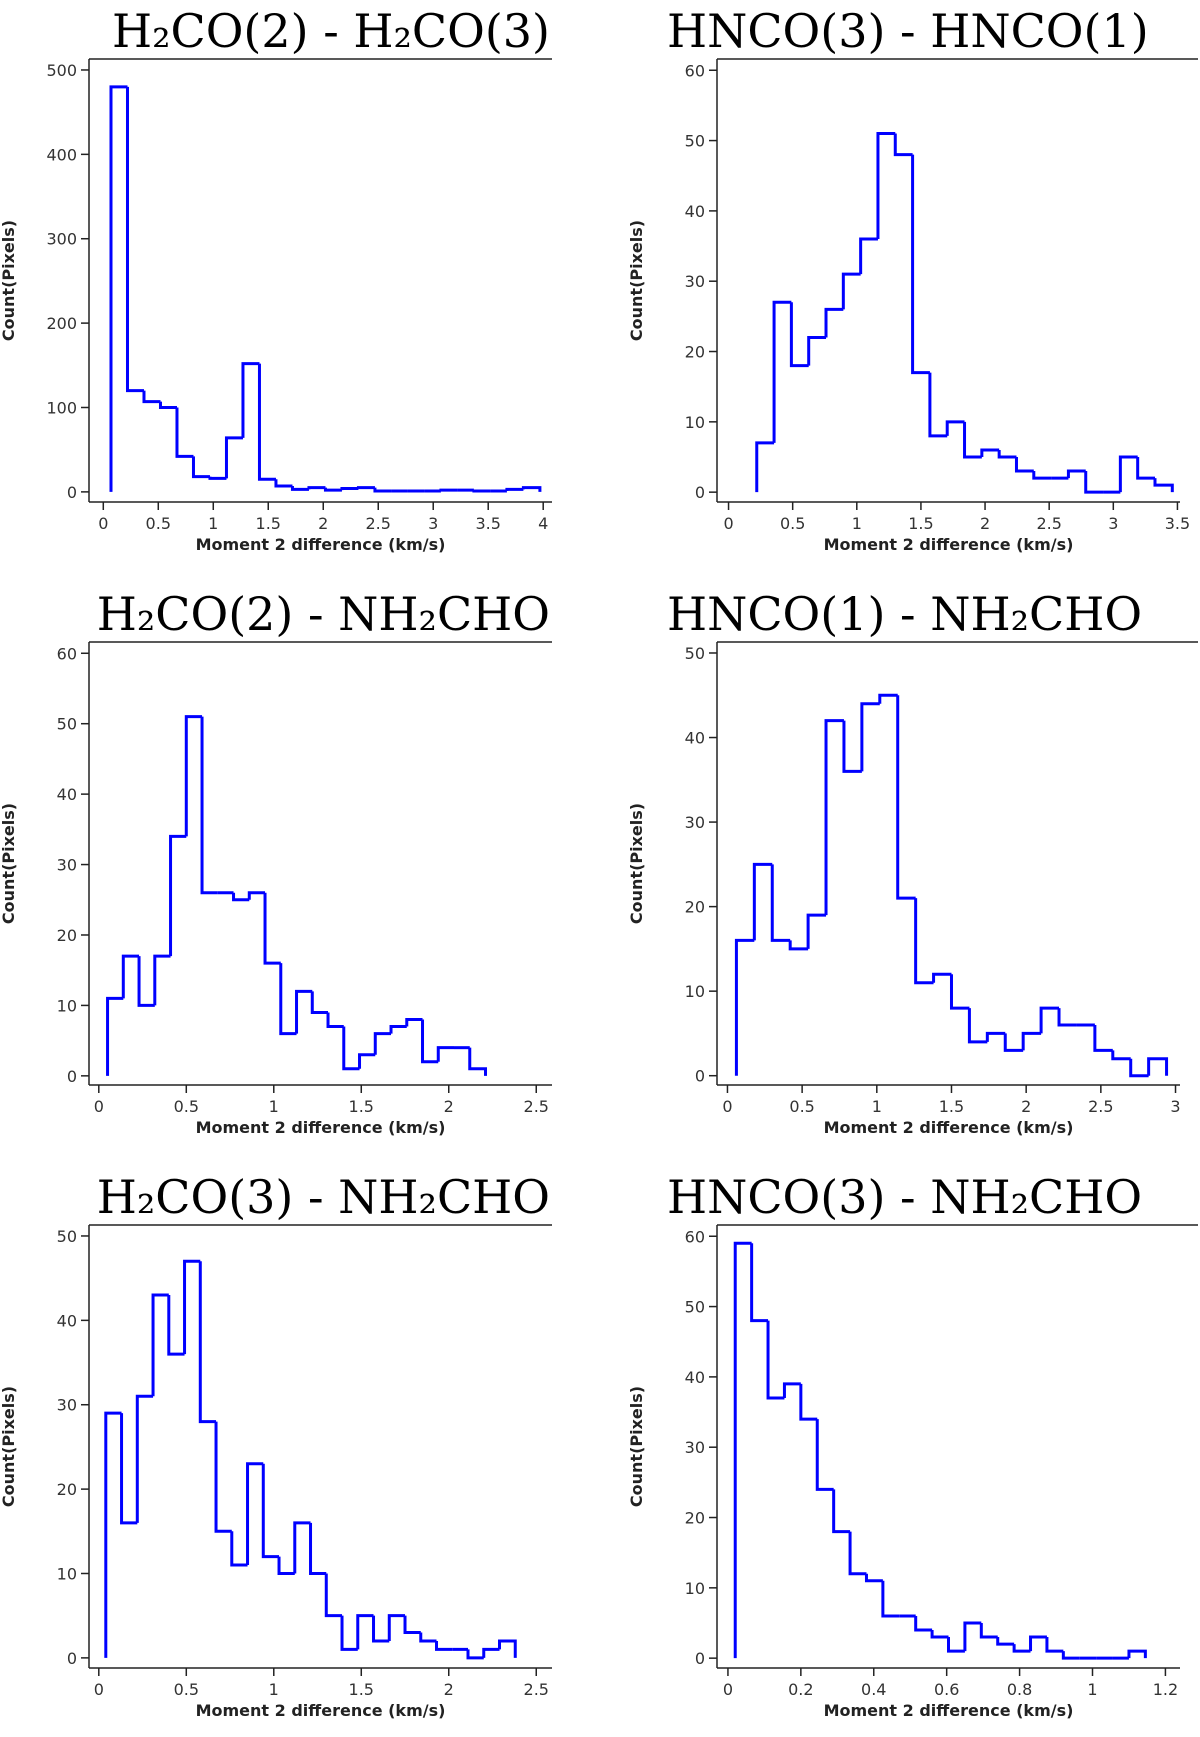  Describe the element at coordinates (61, 407) in the screenshot. I see `y-tick-label: 100` at that location.